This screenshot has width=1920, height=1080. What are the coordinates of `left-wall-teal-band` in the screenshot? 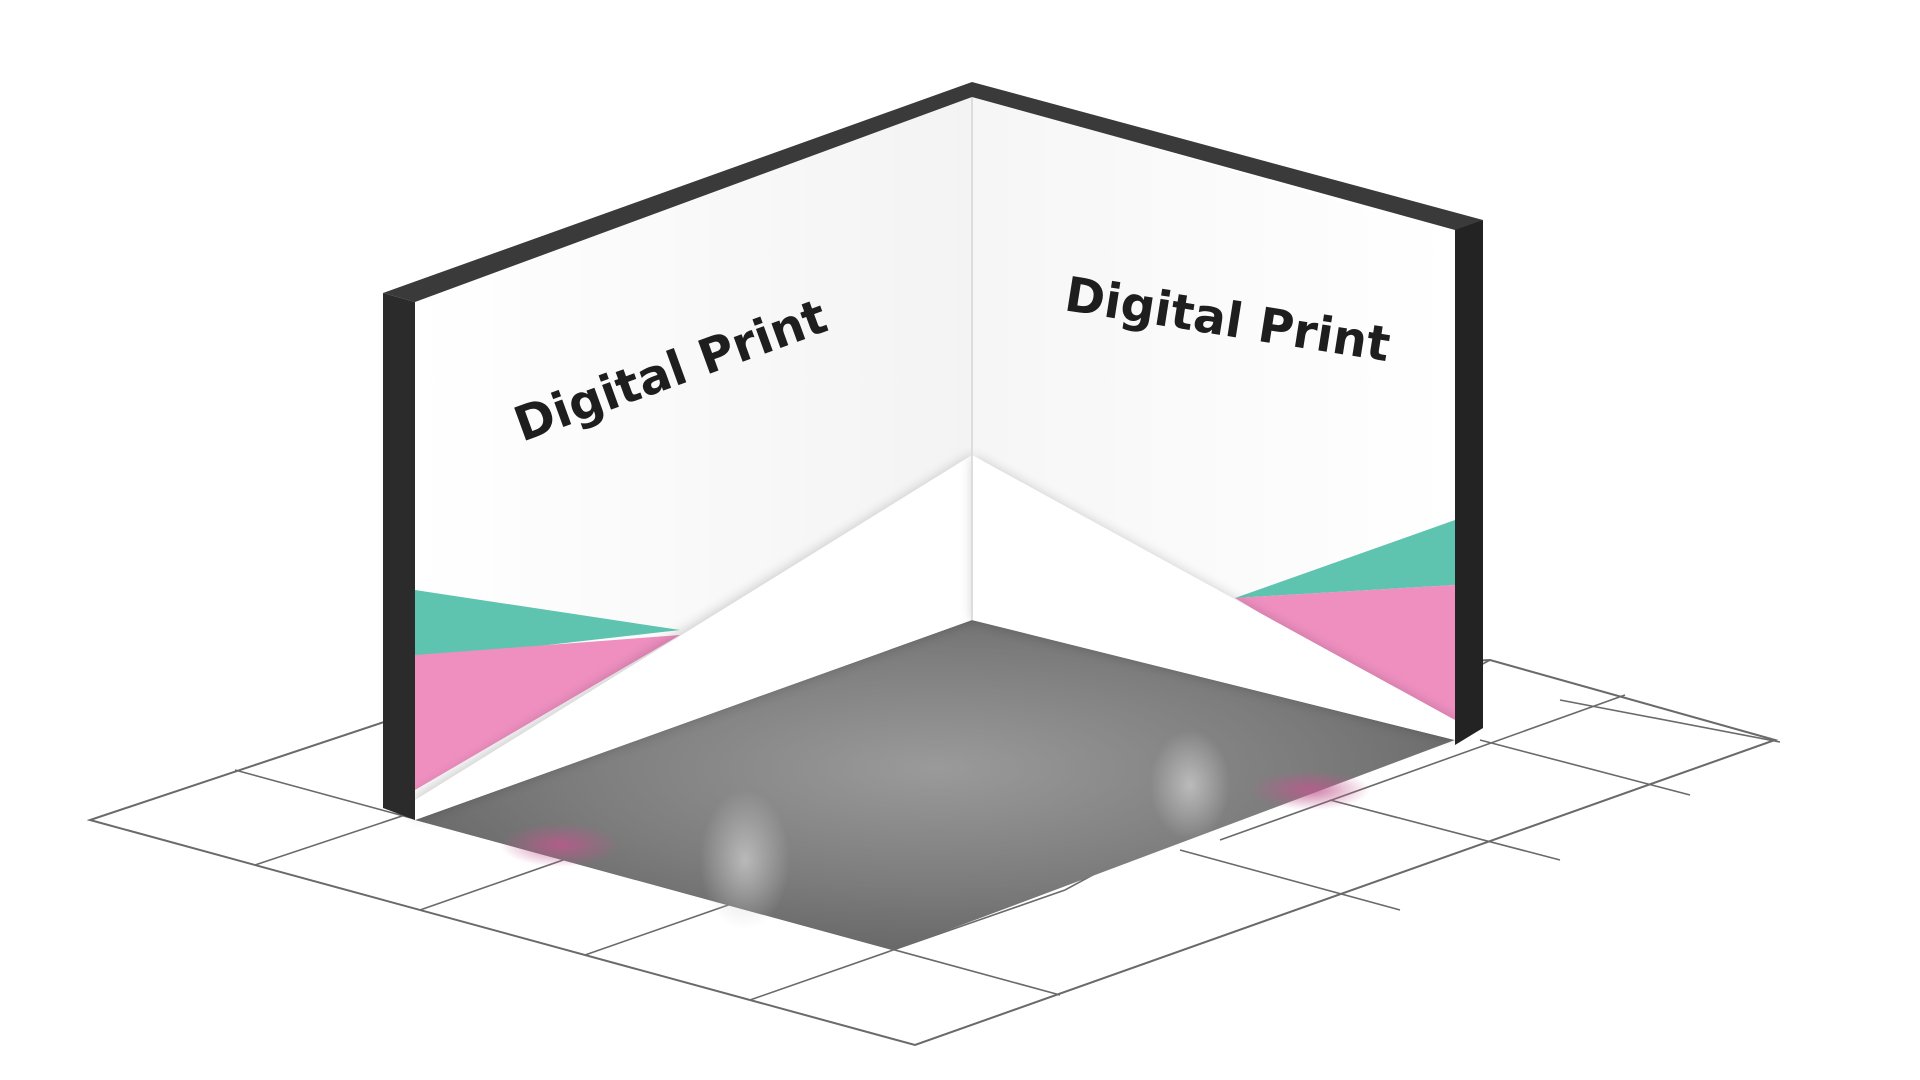 It's located at (547, 625).